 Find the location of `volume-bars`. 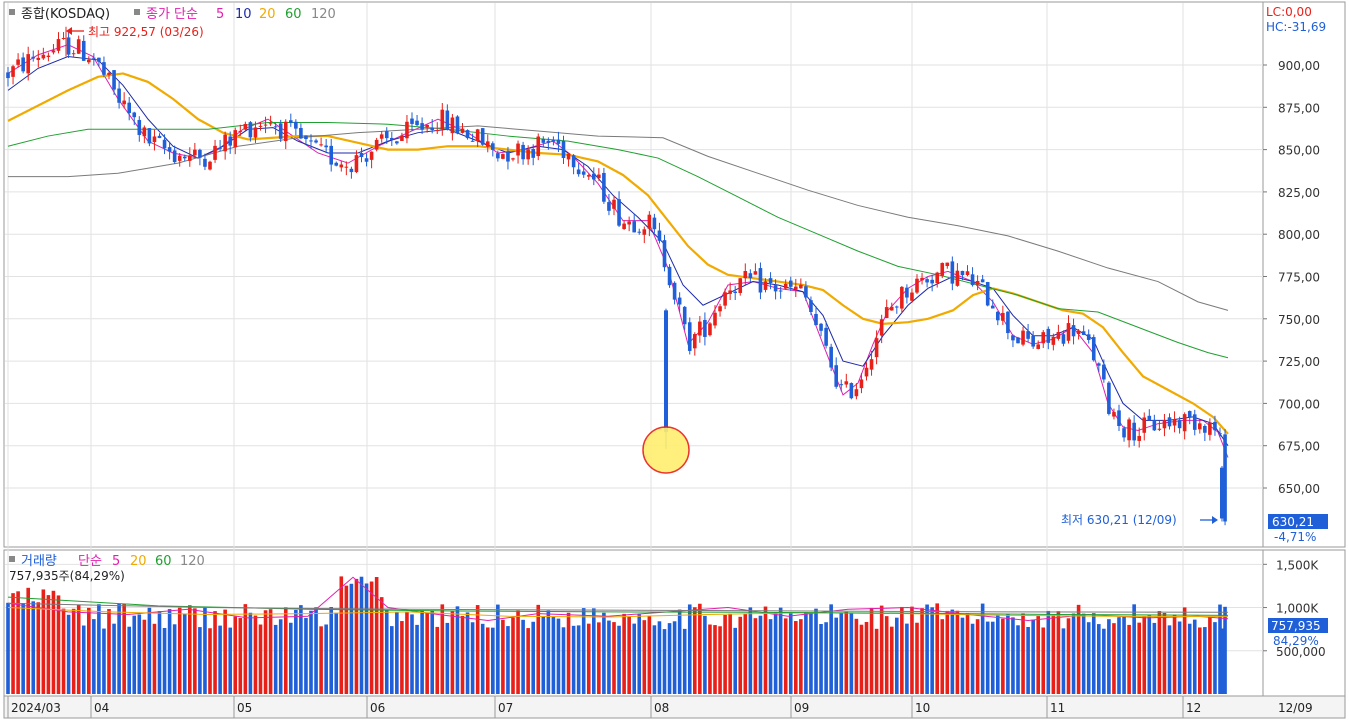

volume-bars is located at coordinates (616, 635).